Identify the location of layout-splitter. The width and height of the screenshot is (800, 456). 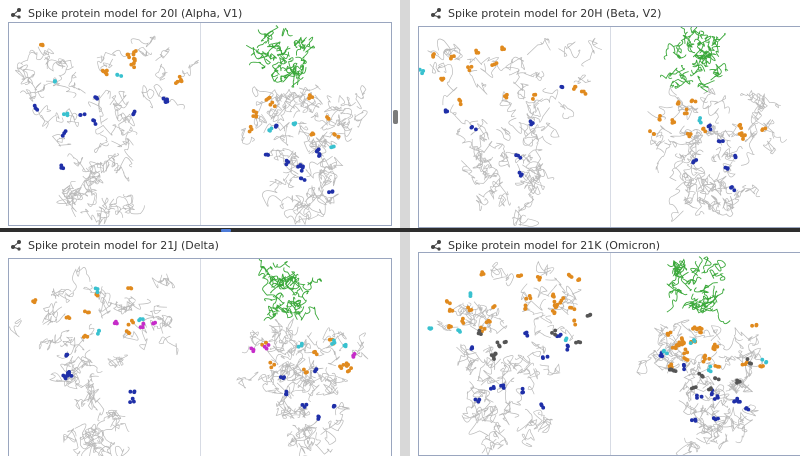
(400, 230).